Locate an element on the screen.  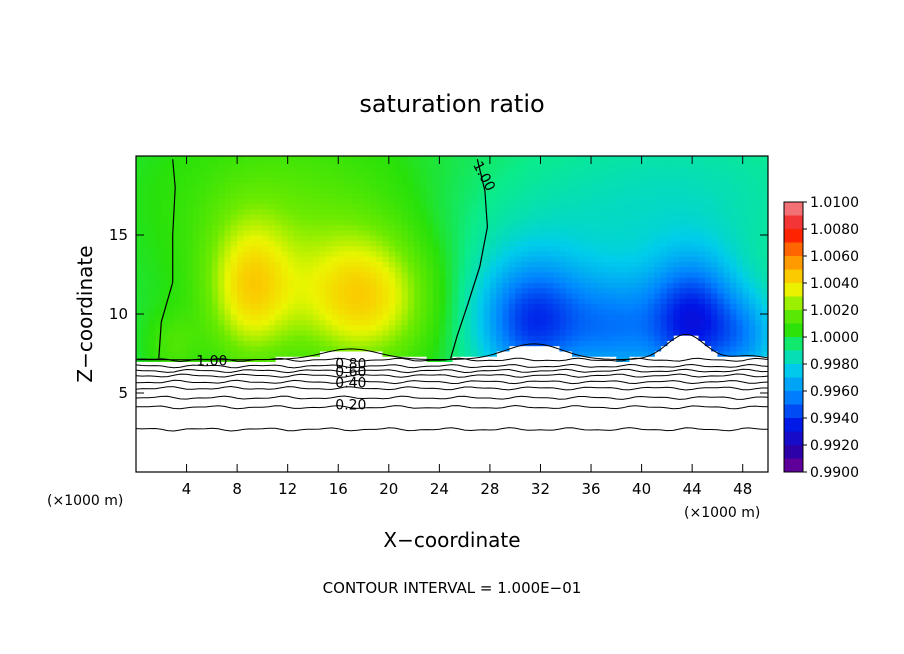
colorbar-segment is located at coordinates (793, 236).